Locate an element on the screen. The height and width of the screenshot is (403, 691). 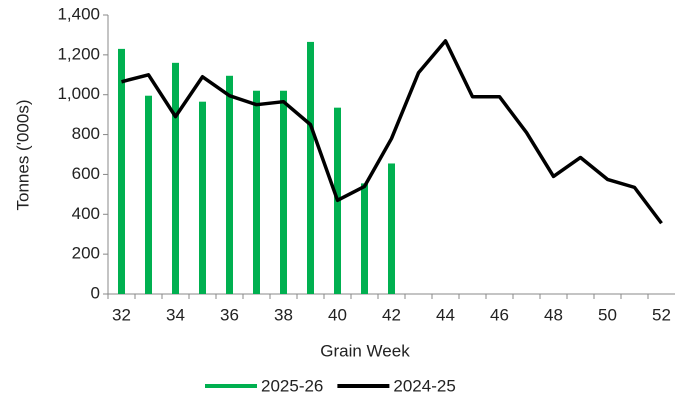
x-tick-label: 44 is located at coordinates (445, 314).